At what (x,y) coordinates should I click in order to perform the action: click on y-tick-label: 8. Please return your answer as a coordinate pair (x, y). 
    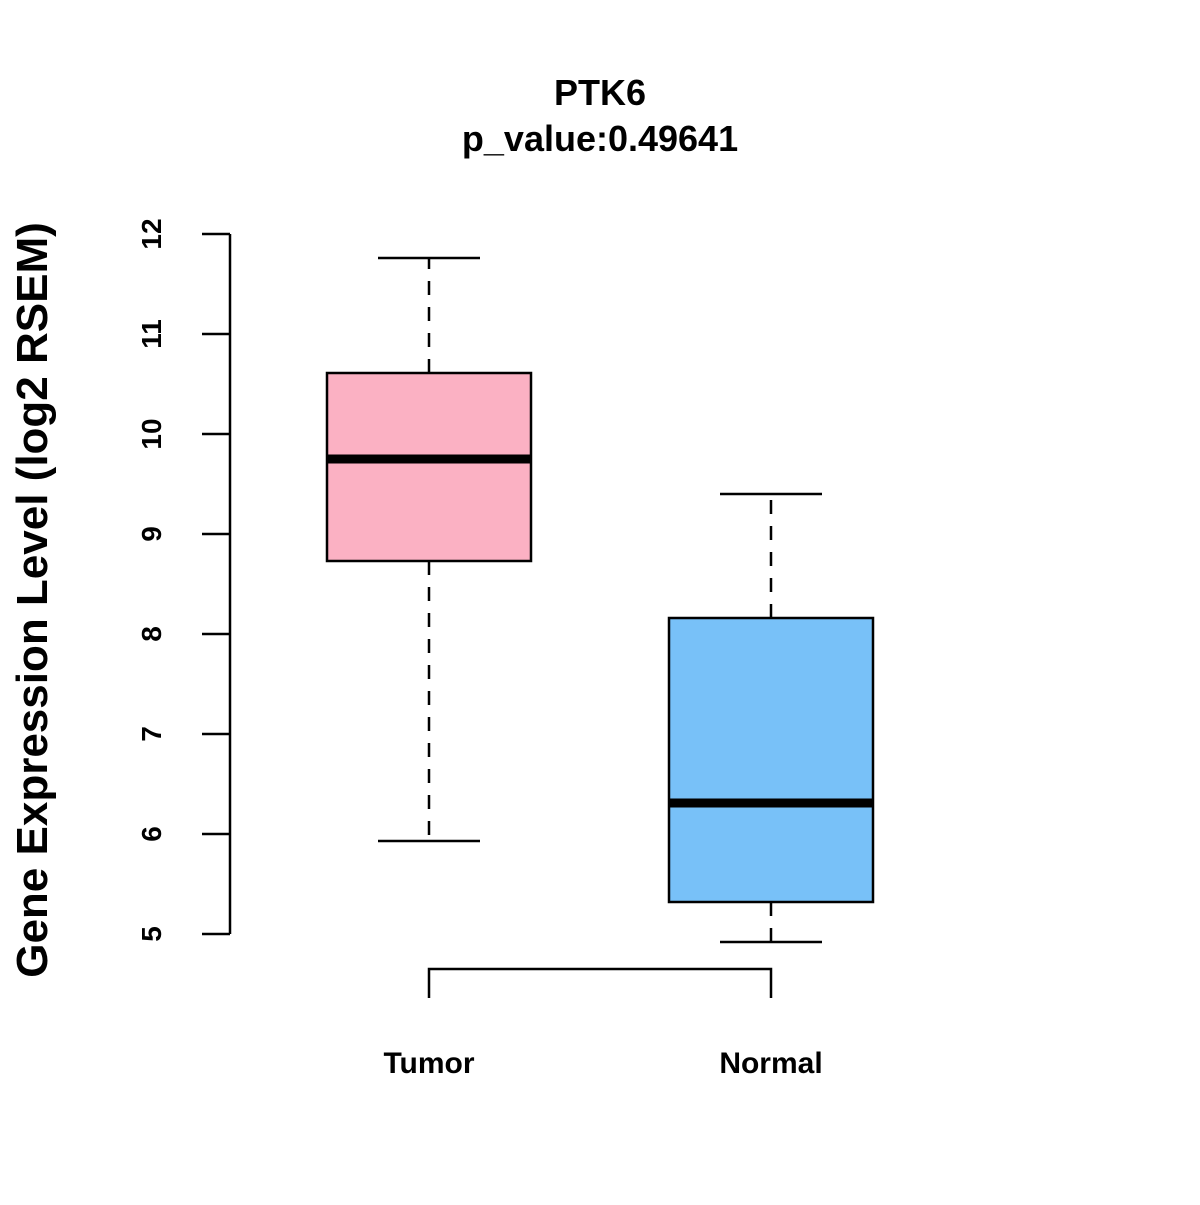
    Looking at the image, I should click on (151, 634).